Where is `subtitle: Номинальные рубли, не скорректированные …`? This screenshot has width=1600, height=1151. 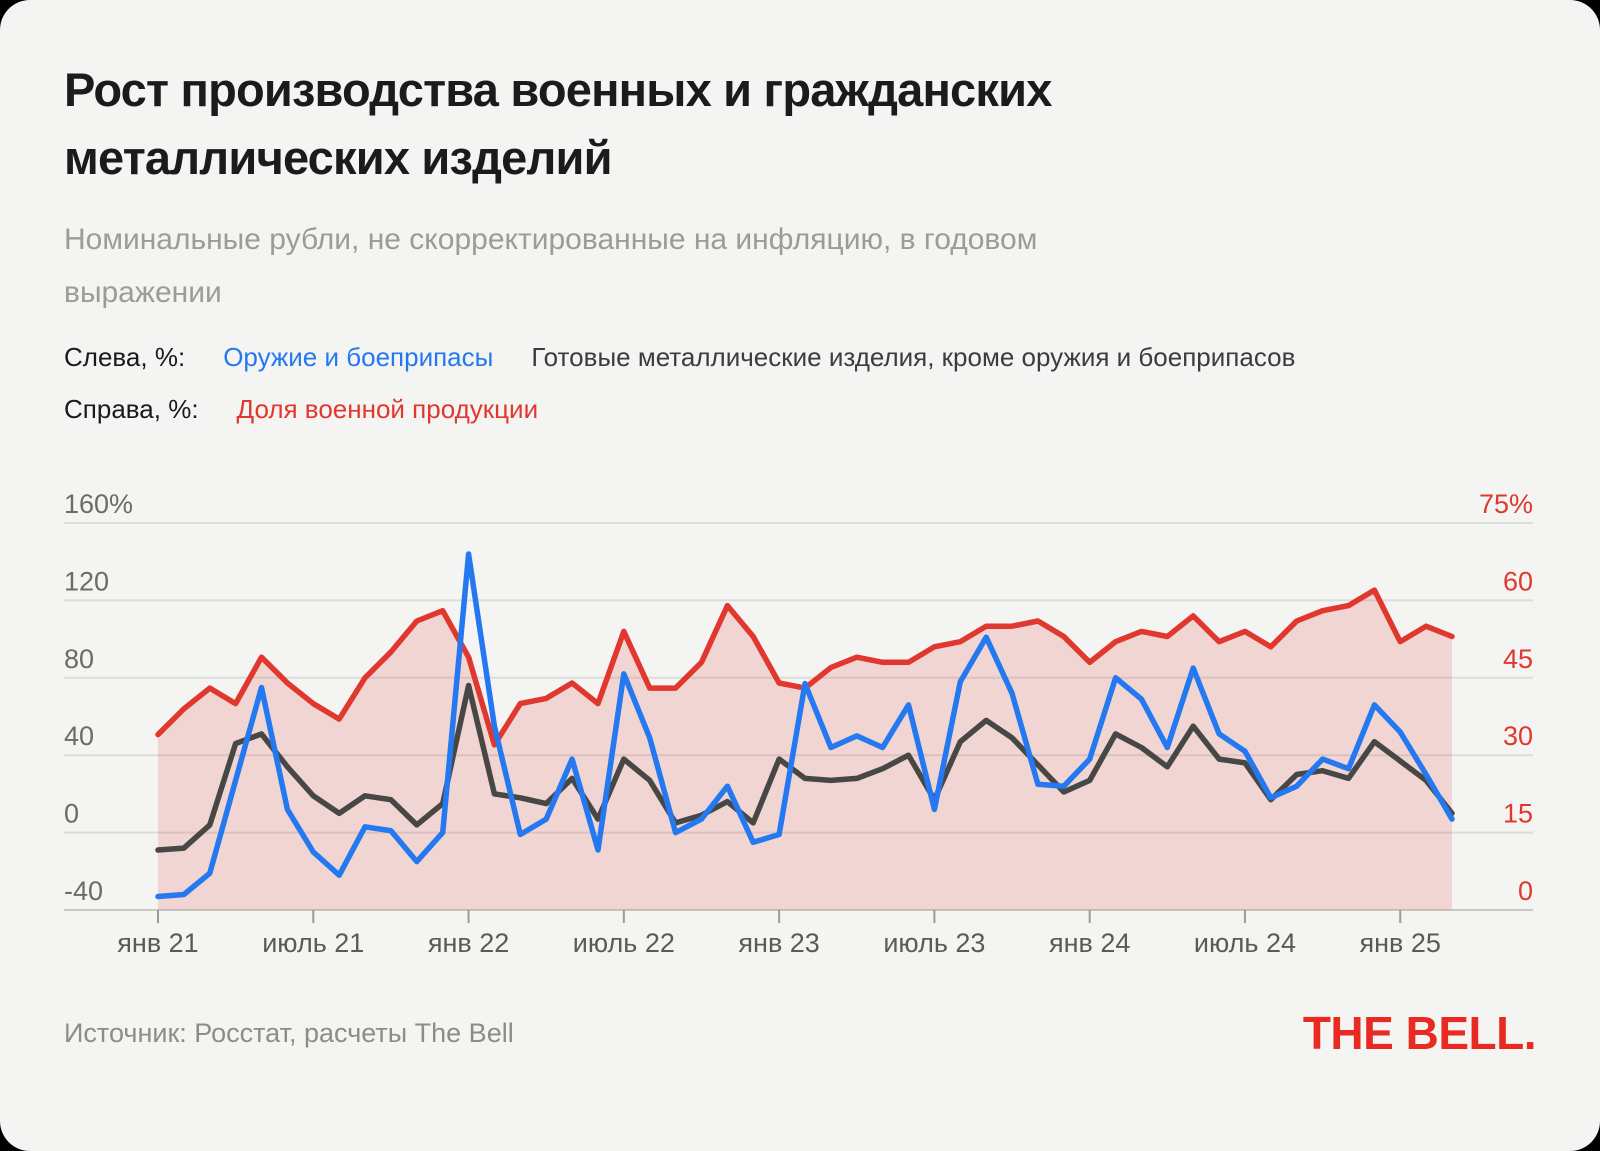
subtitle: Номинальные рубли, не скорректированные … is located at coordinates (744, 266).